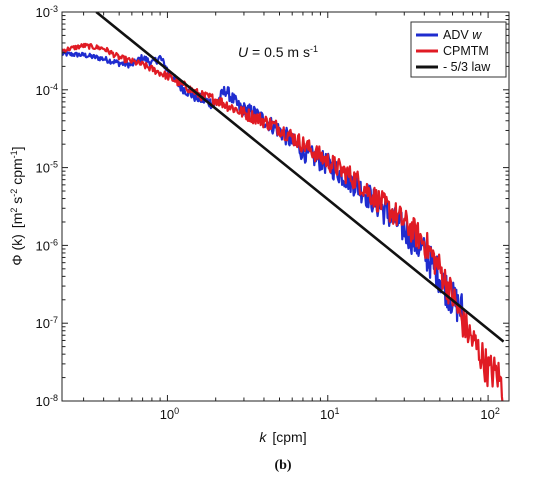 The width and height of the screenshot is (550, 479). I want to click on x-tick-label: 10⁰, so click(169, 414).